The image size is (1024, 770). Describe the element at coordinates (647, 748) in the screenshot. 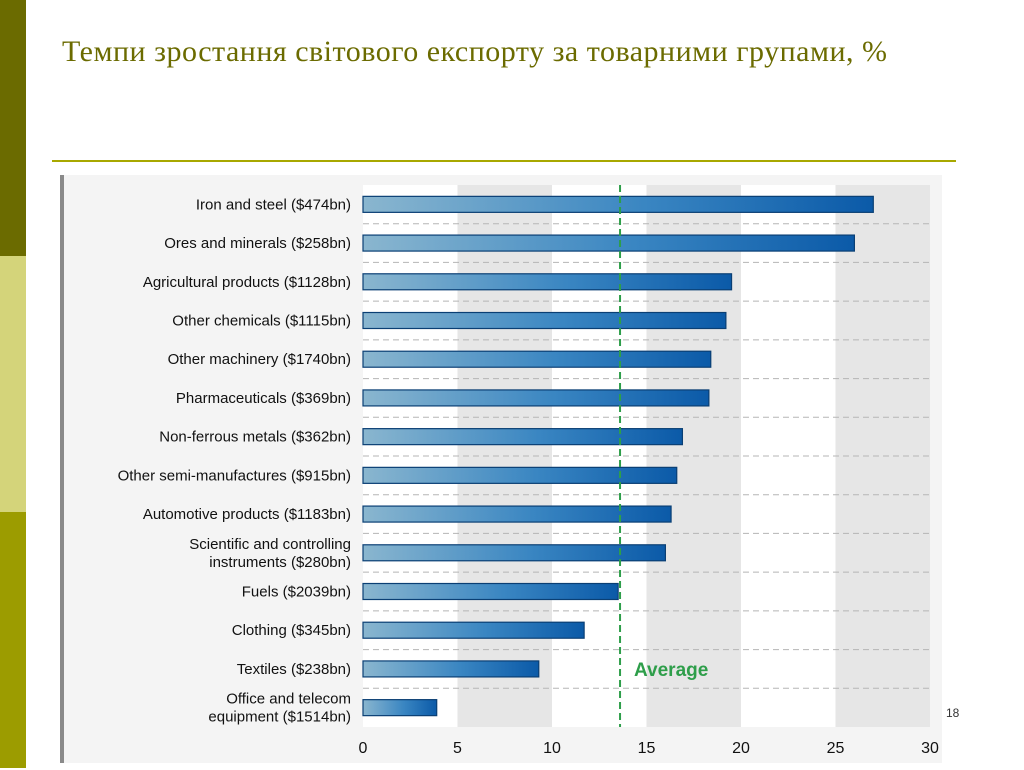

I see `x-tick-label: 15` at that location.